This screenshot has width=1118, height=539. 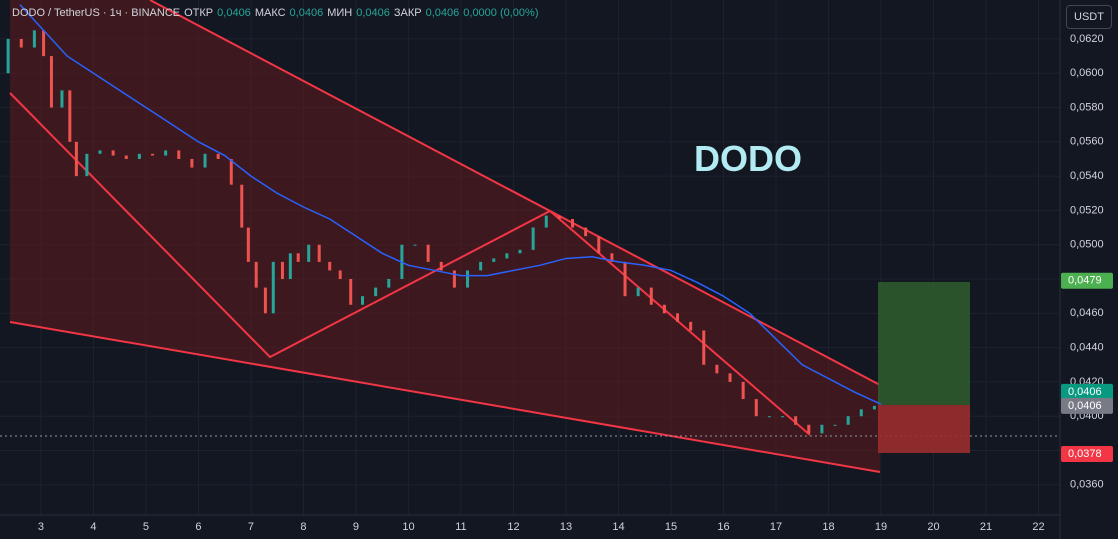 I want to click on x-tick-label: 12, so click(x=513, y=527).